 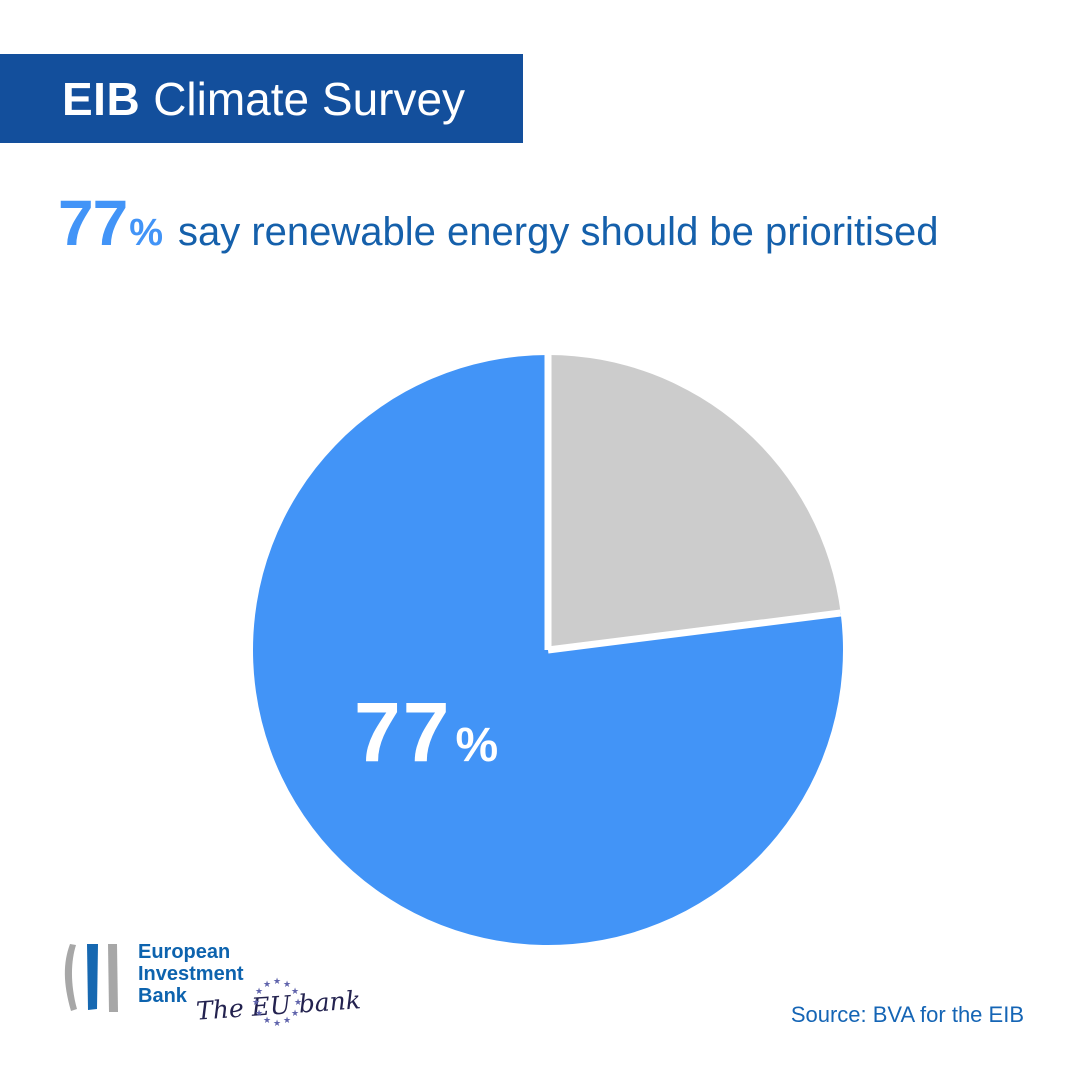 I want to click on eib-logo-bars-icon, so click(x=91, y=978).